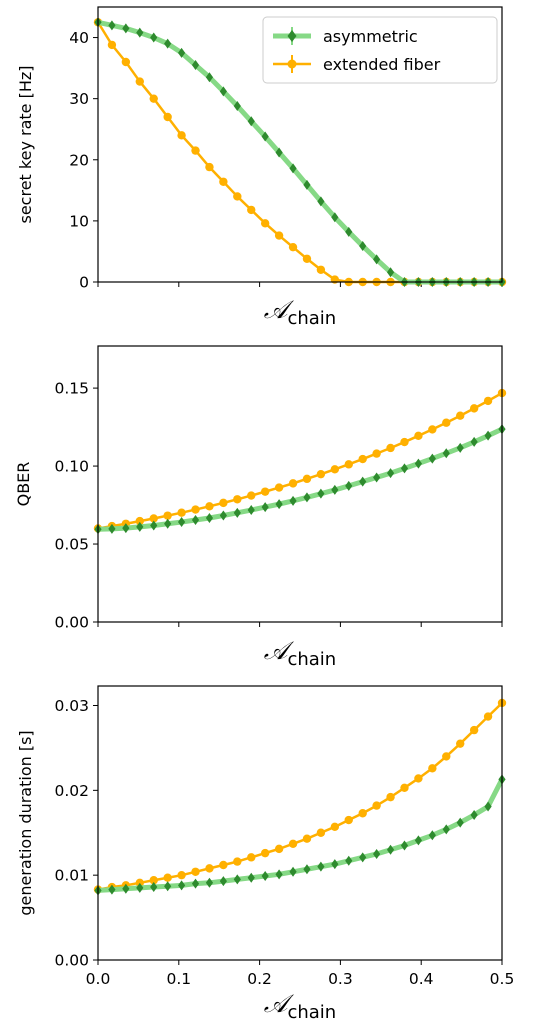 Image resolution: width=534 pixels, height=1025 pixels. Describe the element at coordinates (259, 979) in the screenshot. I see `x-tick-label: 0.2` at that location.